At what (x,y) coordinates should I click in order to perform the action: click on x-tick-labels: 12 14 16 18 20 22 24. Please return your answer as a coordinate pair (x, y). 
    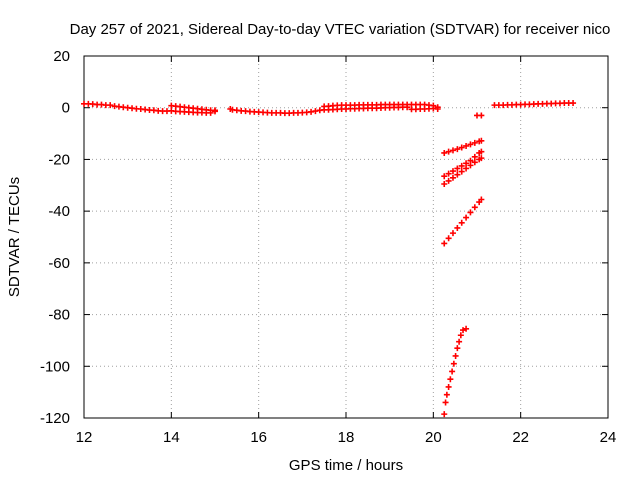
    Looking at the image, I should click on (346, 437).